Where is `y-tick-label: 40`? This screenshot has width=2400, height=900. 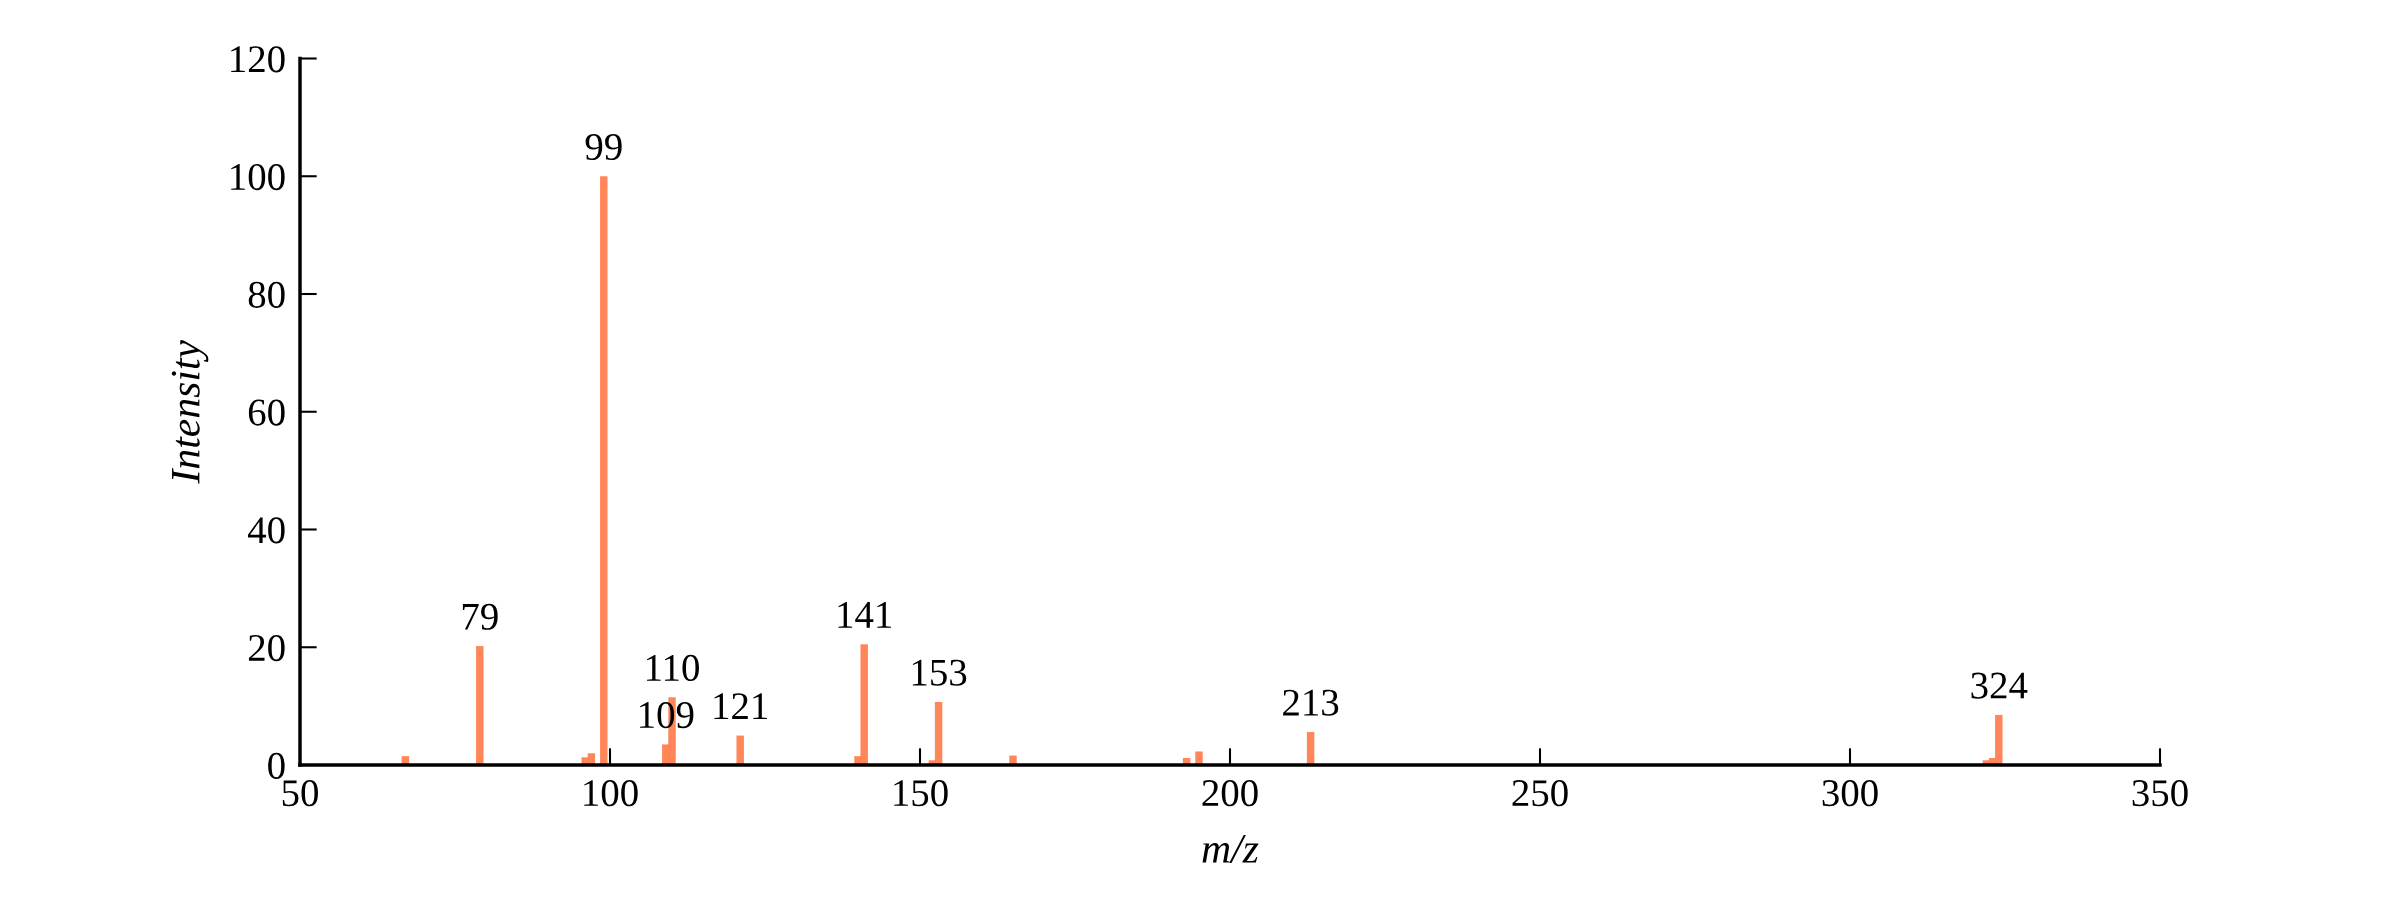
y-tick-label: 40 is located at coordinates (266, 530).